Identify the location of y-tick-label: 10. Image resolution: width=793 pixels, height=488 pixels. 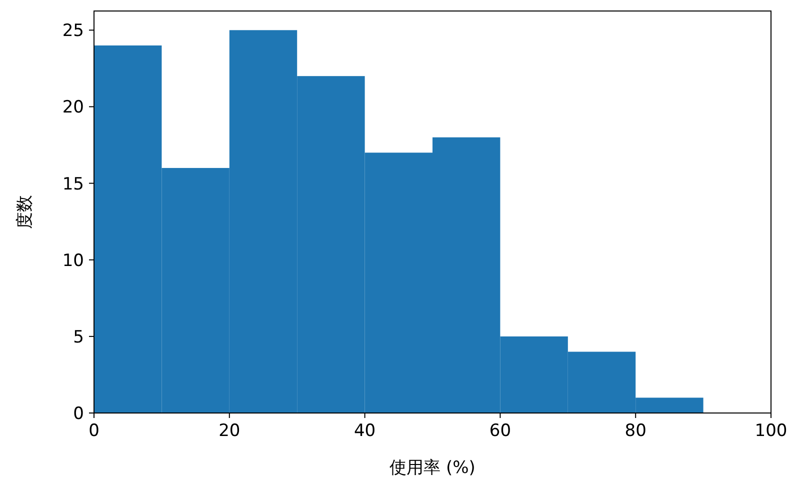
(73, 260).